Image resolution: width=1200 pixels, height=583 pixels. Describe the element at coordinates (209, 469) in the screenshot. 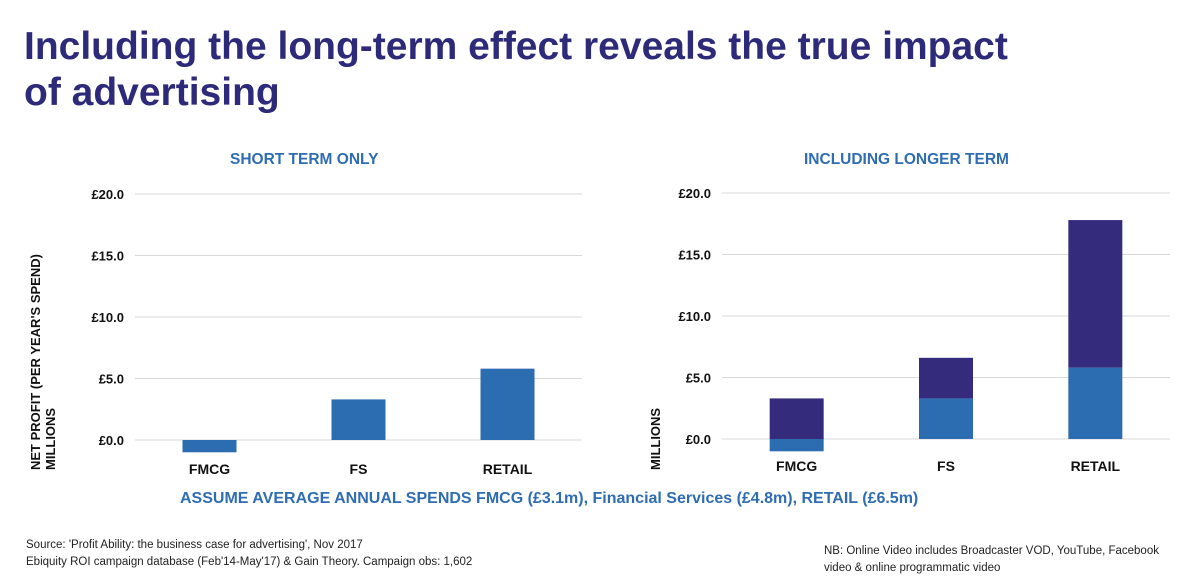

I see `chart-1-x-tick-label: FMCG` at that location.